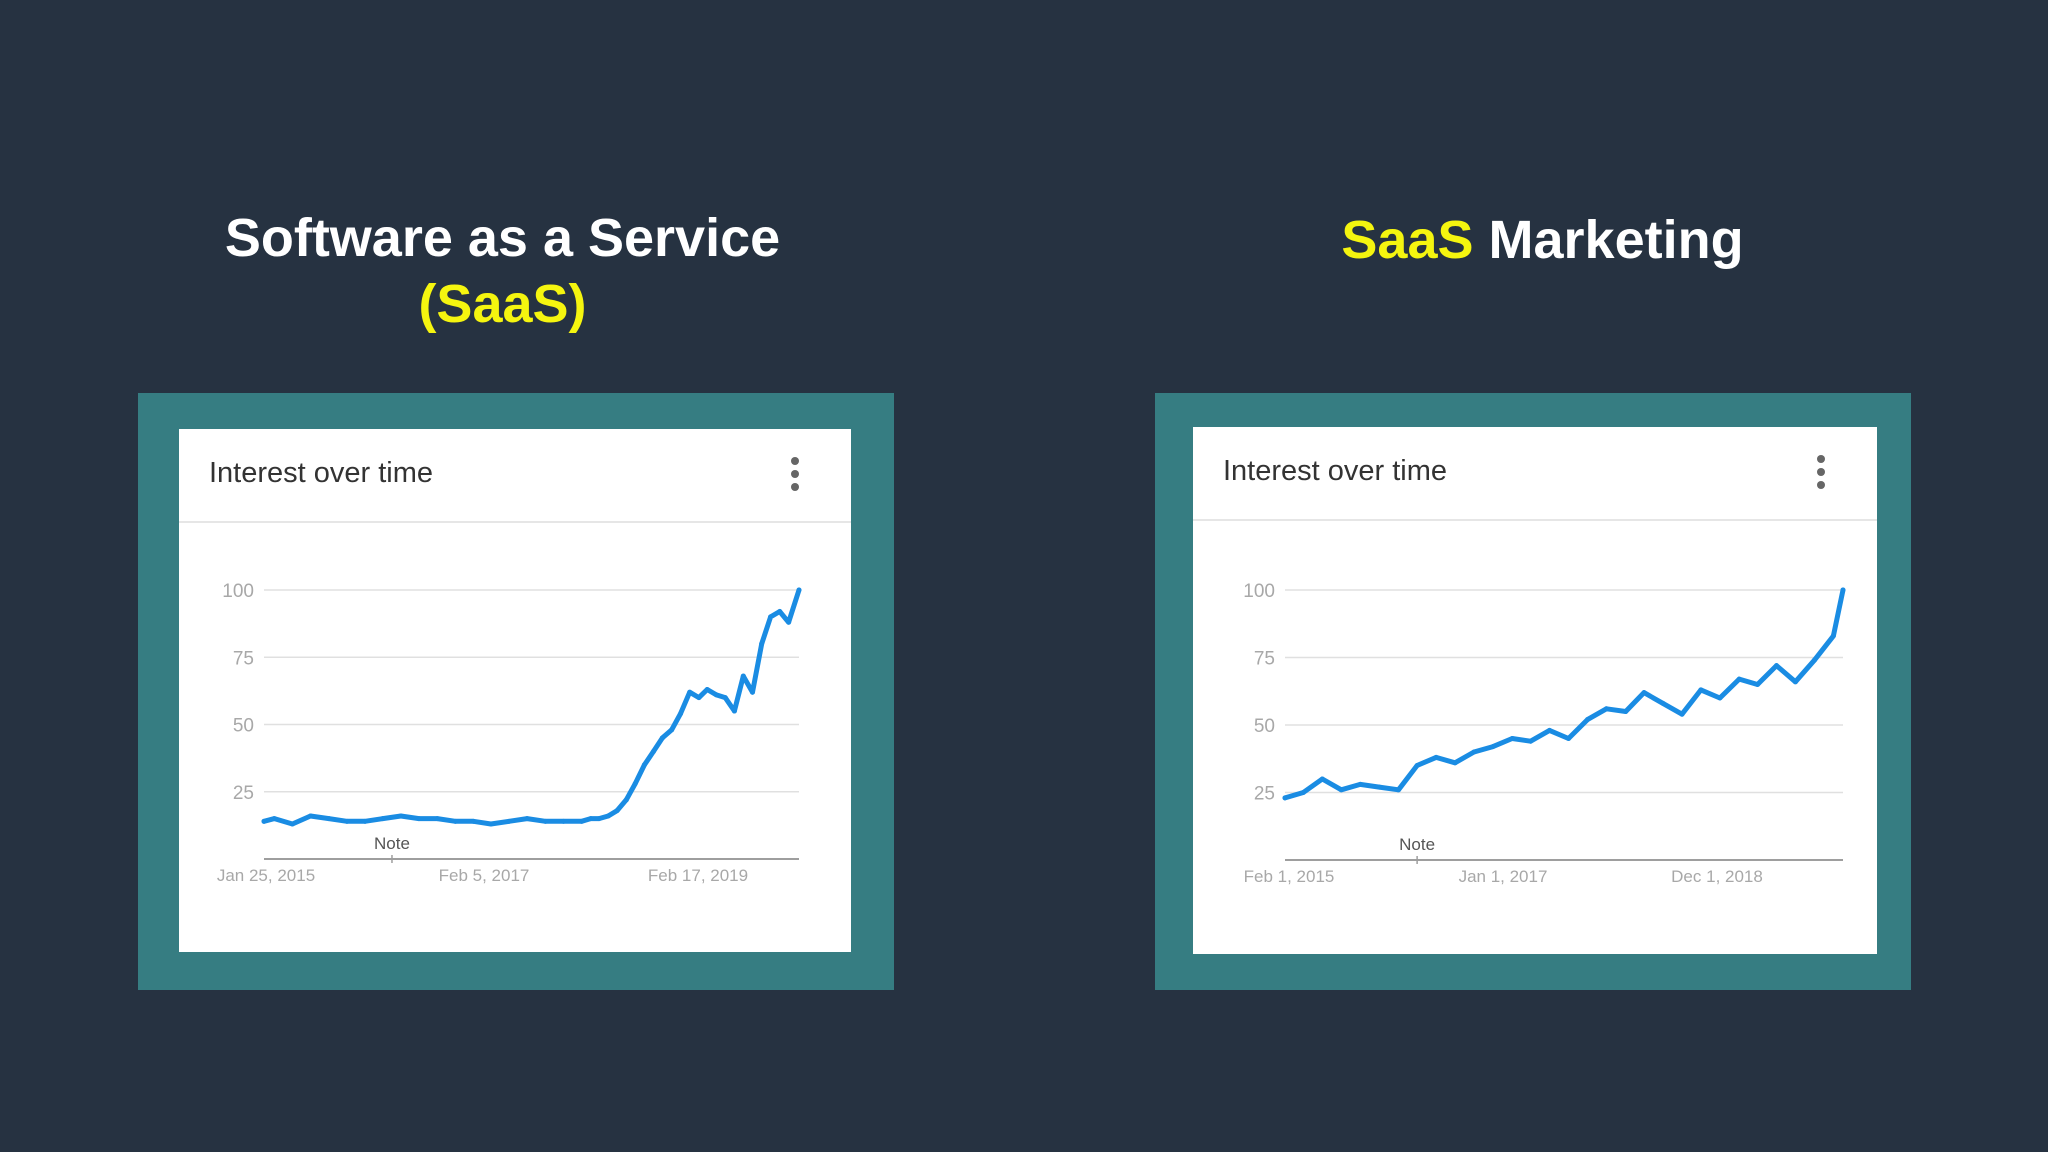 Image resolution: width=2048 pixels, height=1152 pixels. I want to click on x-tick-label: Dec 1, 2018, so click(1717, 876).